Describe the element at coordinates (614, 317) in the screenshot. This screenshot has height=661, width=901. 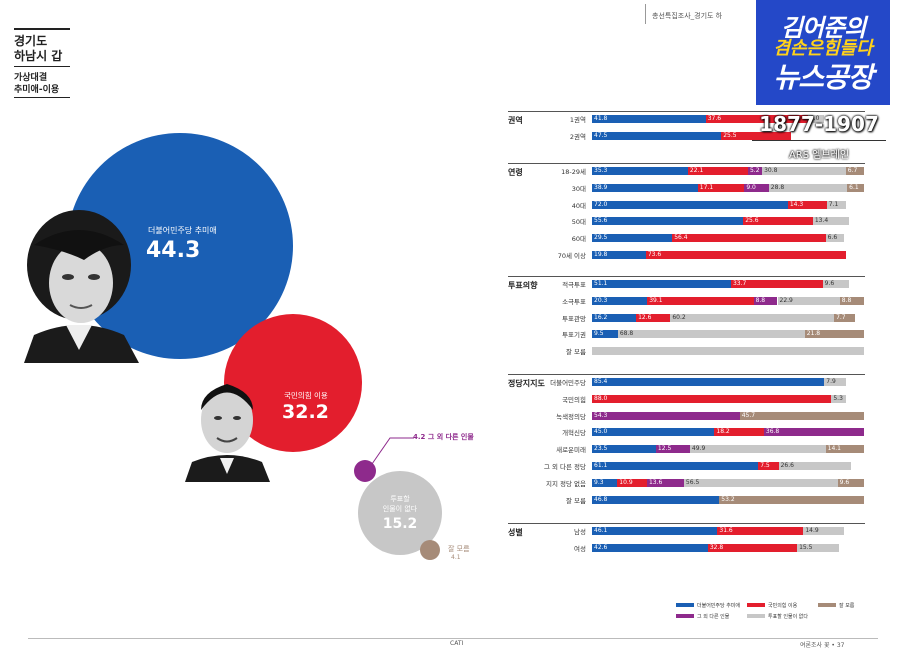
I see `bar-segment: 16.2` at that location.